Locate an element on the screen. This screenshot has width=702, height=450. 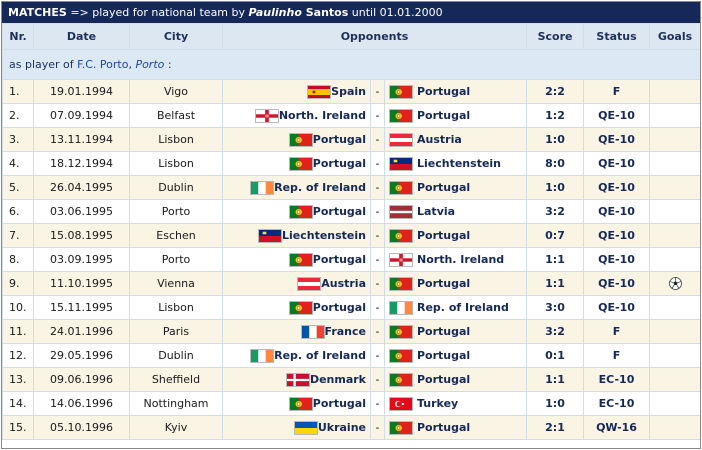
away-team-link-rep-of-ireland: Rep. of Ireland is located at coordinates (463, 307).